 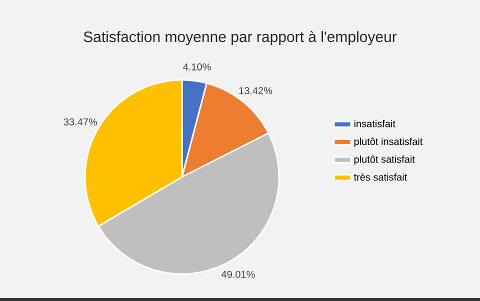 What do you see at coordinates (238, 274) in the screenshot?
I see `data-label: 49.01%` at bounding box center [238, 274].